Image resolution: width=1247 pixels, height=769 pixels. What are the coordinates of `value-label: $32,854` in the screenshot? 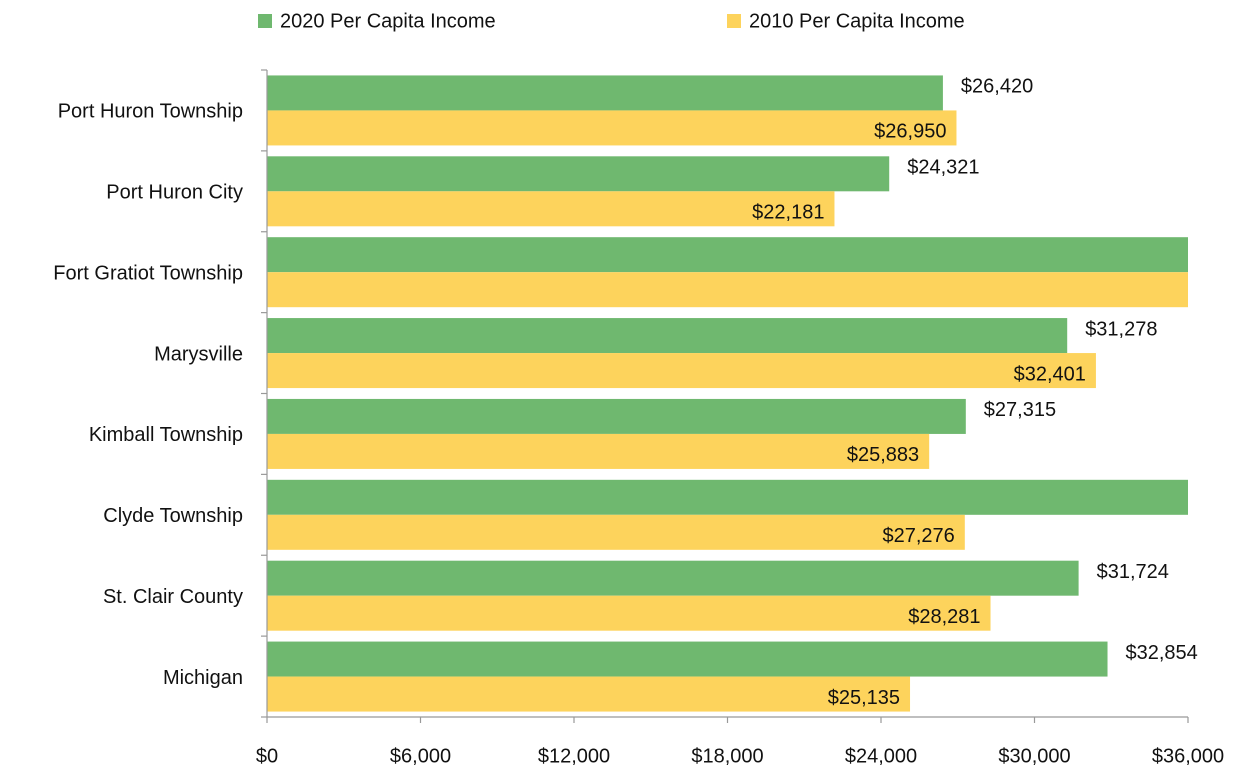 It's located at (1162, 653).